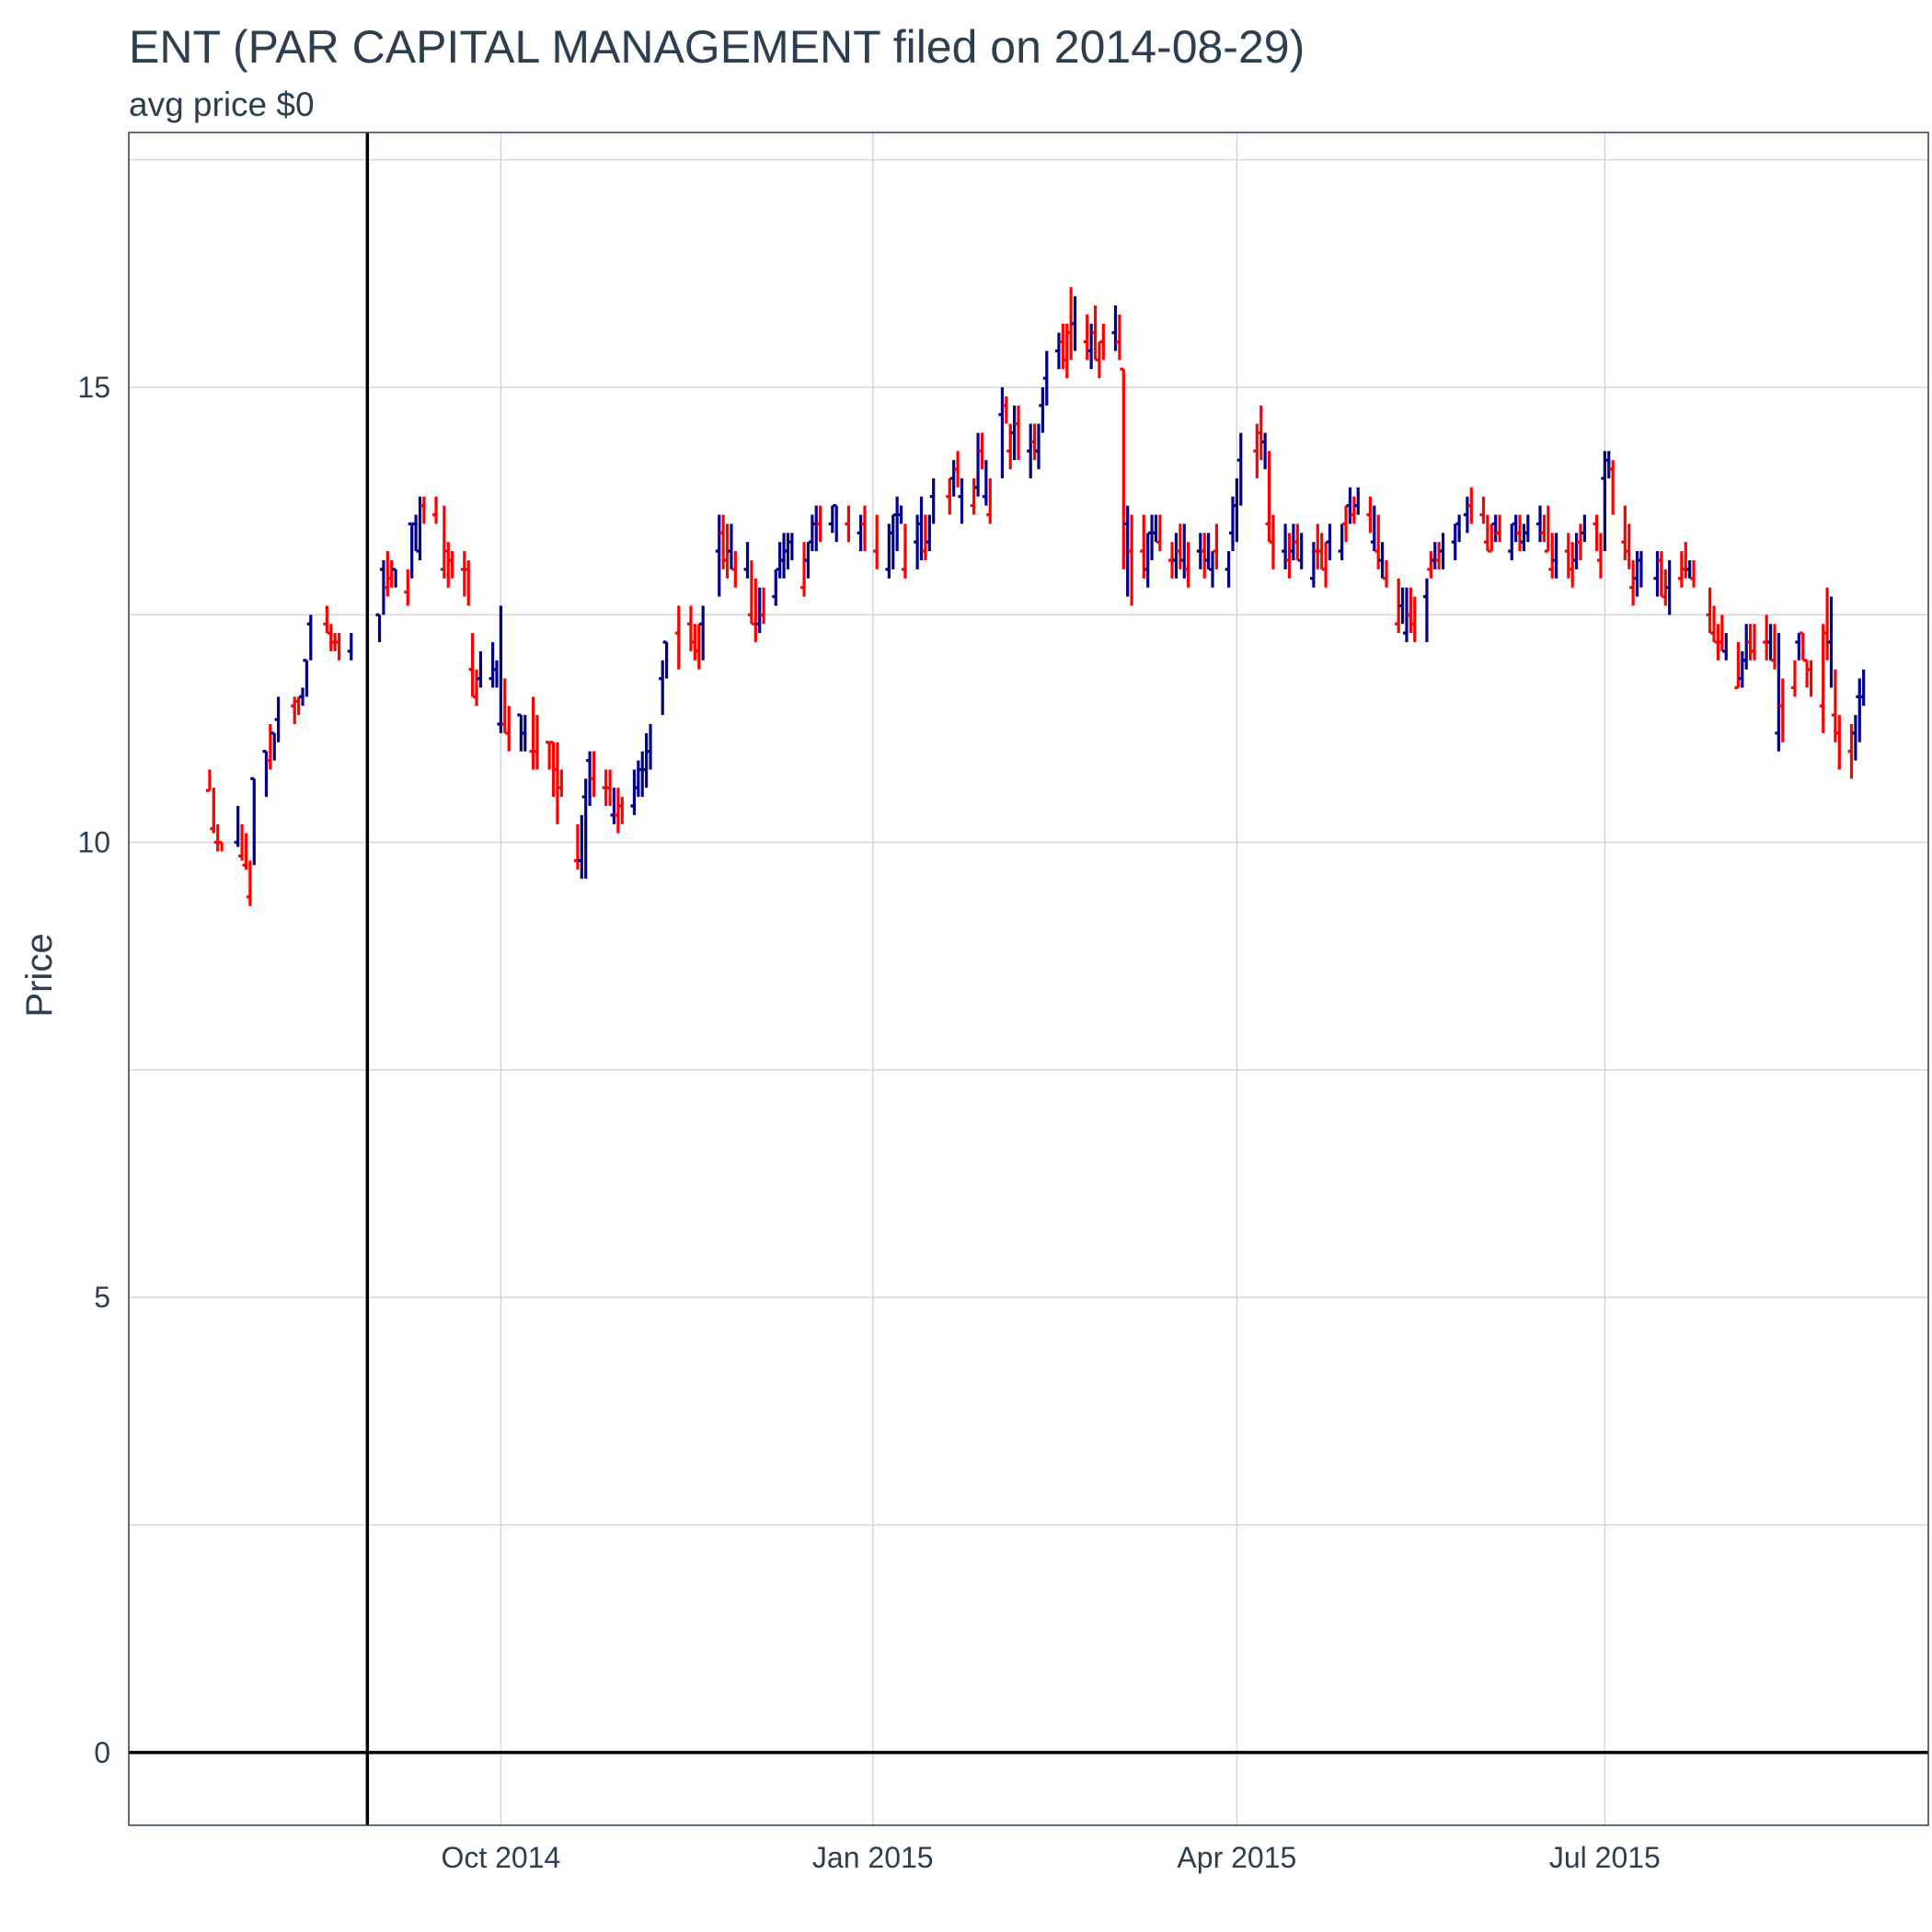 Image resolution: width=1932 pixels, height=1932 pixels. What do you see at coordinates (102, 1752) in the screenshot?
I see `y-tick-label: 0` at bounding box center [102, 1752].